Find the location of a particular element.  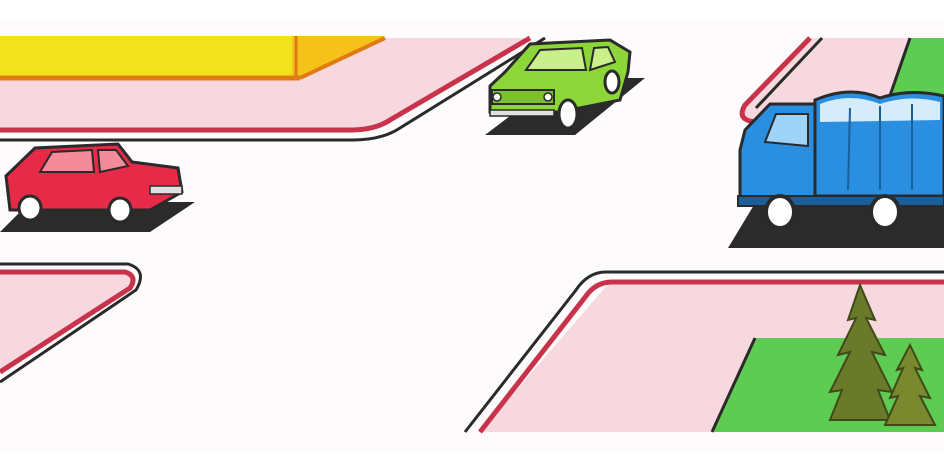

red-car is located at coordinates (97, 187).